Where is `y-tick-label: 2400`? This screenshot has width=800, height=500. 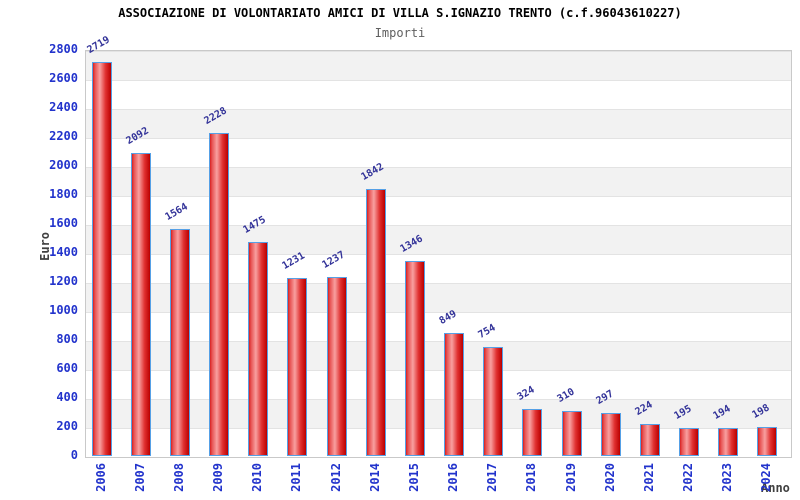
y-tick-label: 2400 is located at coordinates (63, 107).